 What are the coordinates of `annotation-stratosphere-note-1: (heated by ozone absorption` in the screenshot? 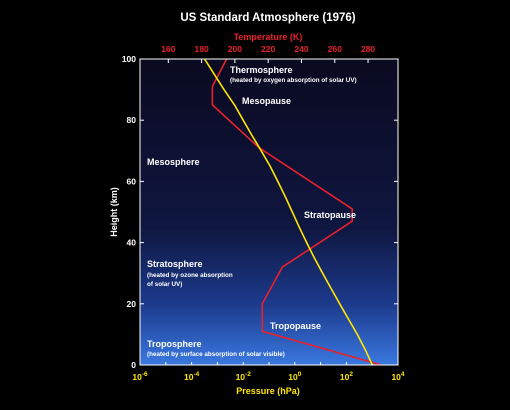 It's located at (190, 275).